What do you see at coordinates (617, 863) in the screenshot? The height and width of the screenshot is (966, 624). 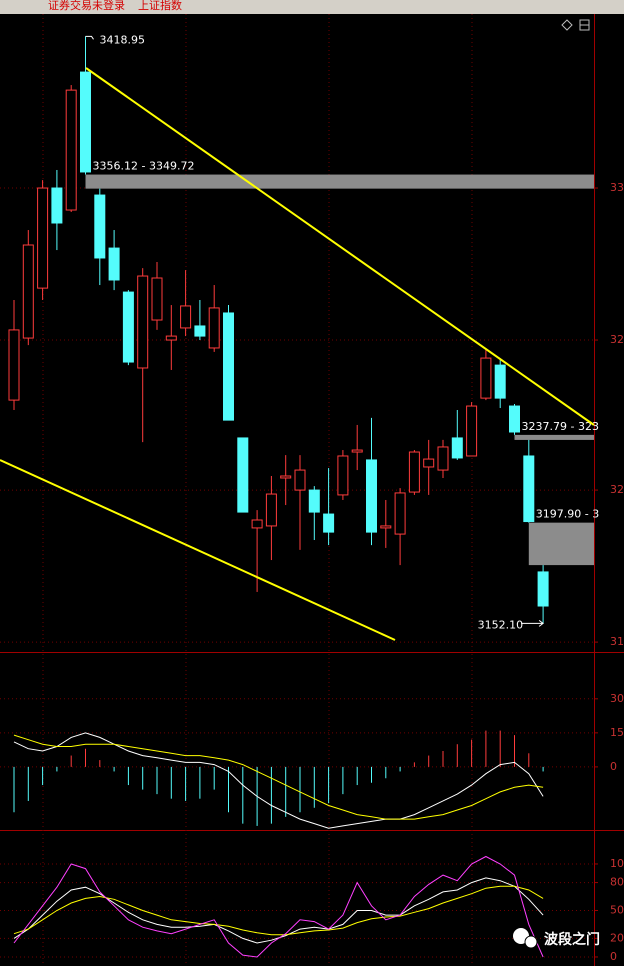 I see `y-tick-label: 100` at bounding box center [617, 863].